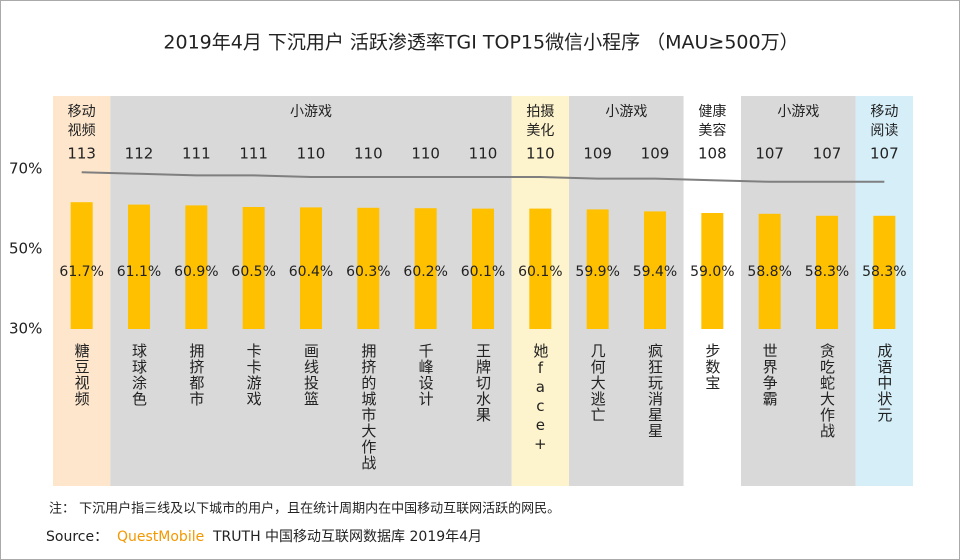  Describe the element at coordinates (196, 375) in the screenshot. I see `x-tick-label: 拥挤都市` at that location.